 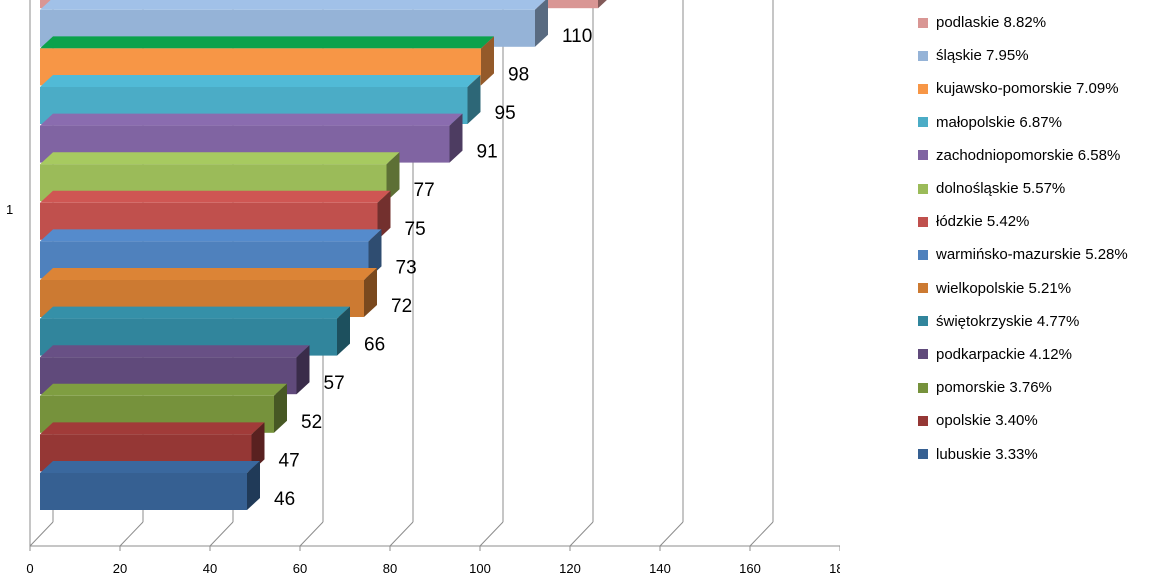 What do you see at coordinates (480, 568) in the screenshot?
I see `x-tick-label: 100` at bounding box center [480, 568].